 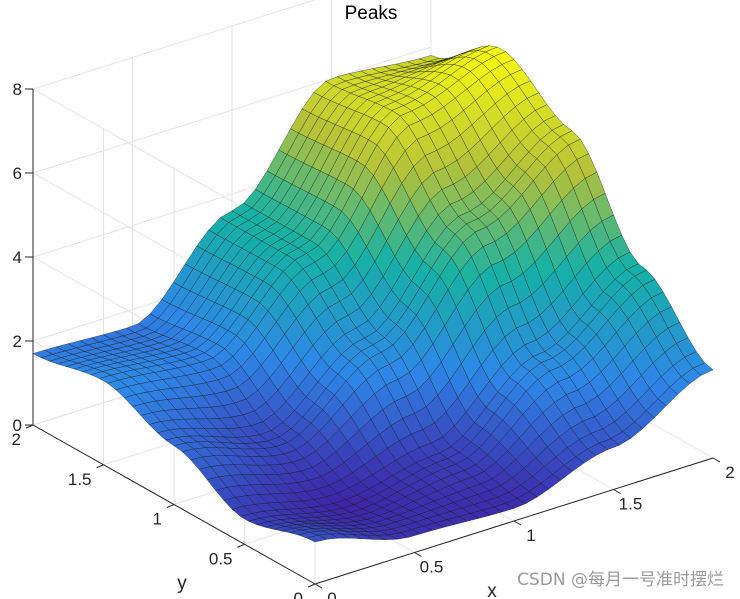 What do you see at coordinates (492, 590) in the screenshot?
I see `x-axis-label: x` at bounding box center [492, 590].